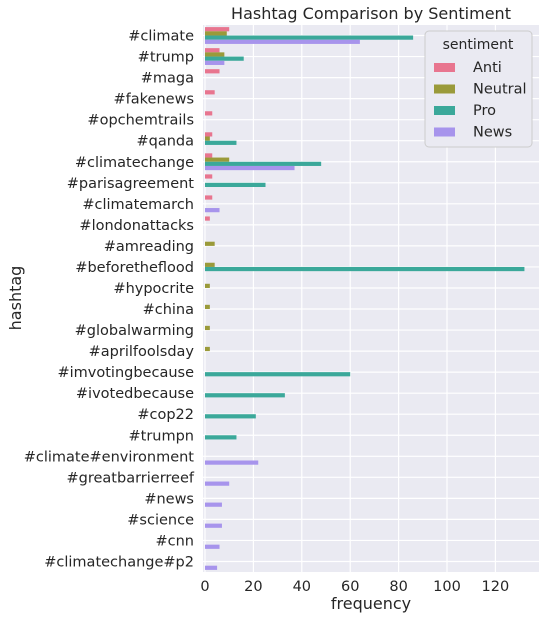  Describe the element at coordinates (125, 373) in the screenshot. I see `y-tick-label: #imvotingbecause` at that location.